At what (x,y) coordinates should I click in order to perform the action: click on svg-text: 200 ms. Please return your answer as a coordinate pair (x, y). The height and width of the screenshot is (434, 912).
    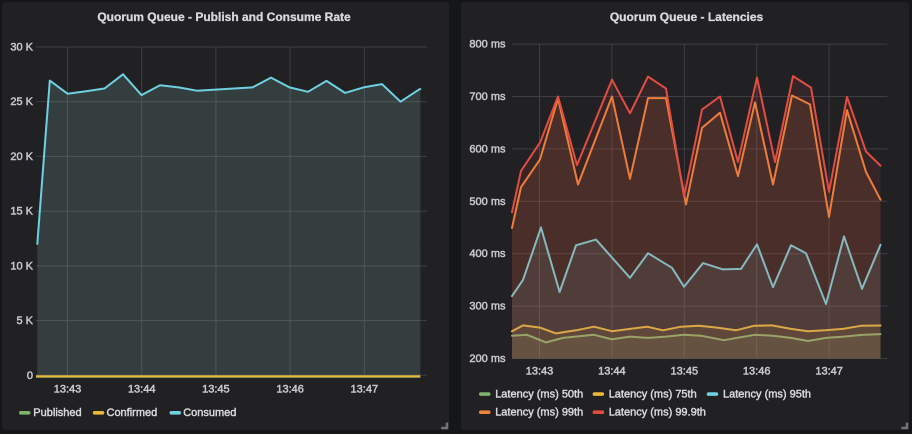
    Looking at the image, I should click on (487, 359).